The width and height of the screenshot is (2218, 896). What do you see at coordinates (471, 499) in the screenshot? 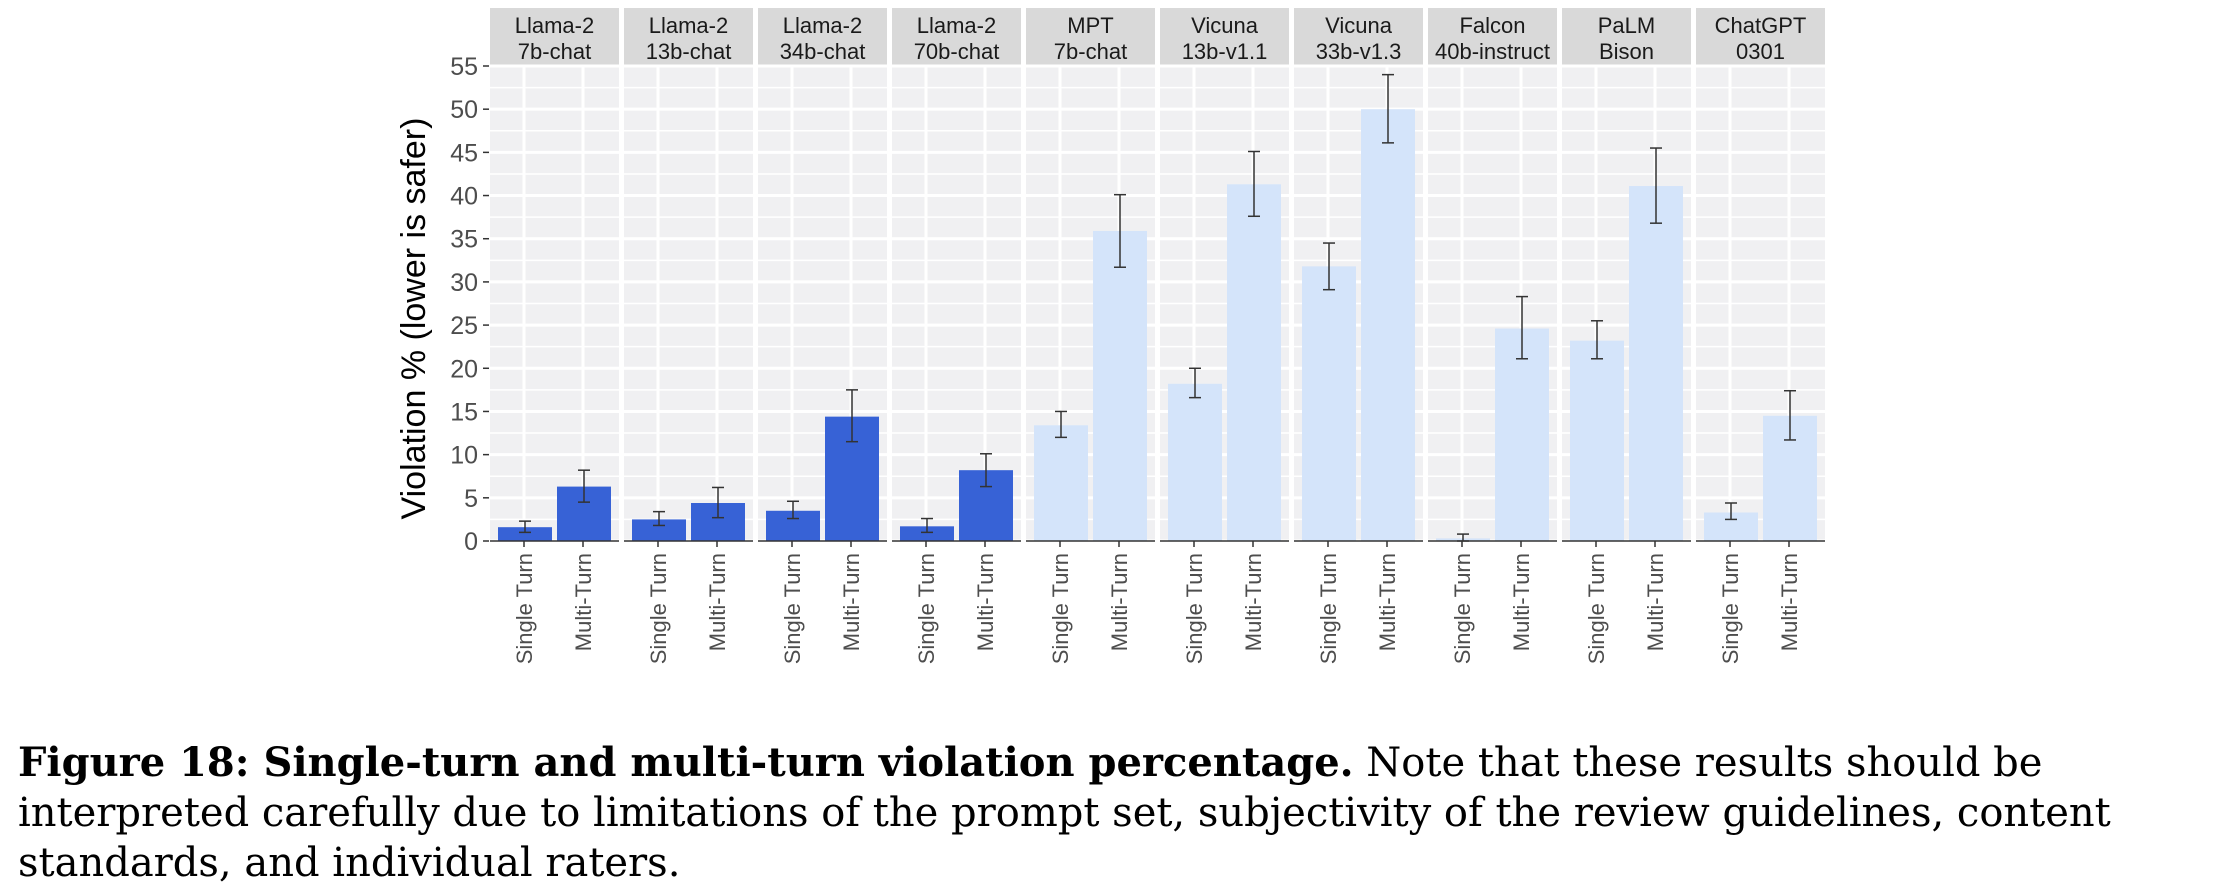
I see `y-tick-label: 5` at bounding box center [471, 499].